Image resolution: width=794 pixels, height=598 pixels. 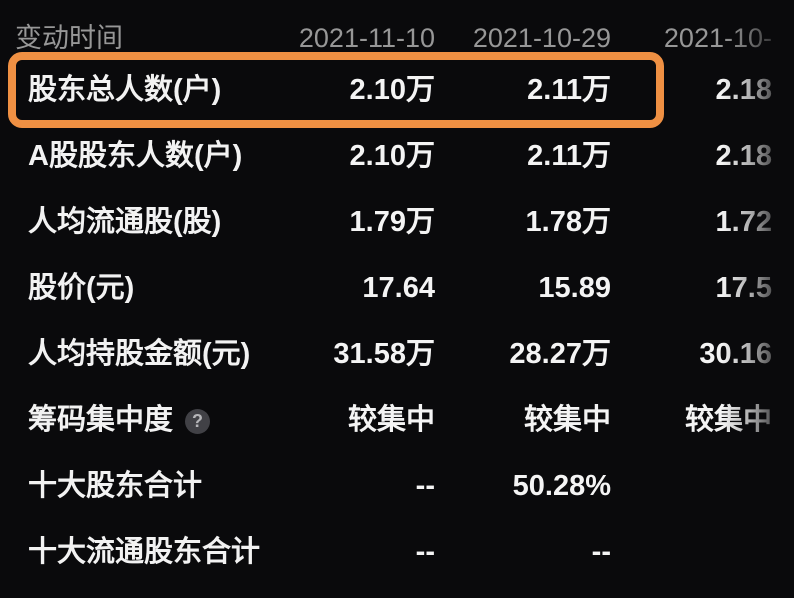 What do you see at coordinates (561, 486) in the screenshot?
I see `cell-value: 50.28%` at bounding box center [561, 486].